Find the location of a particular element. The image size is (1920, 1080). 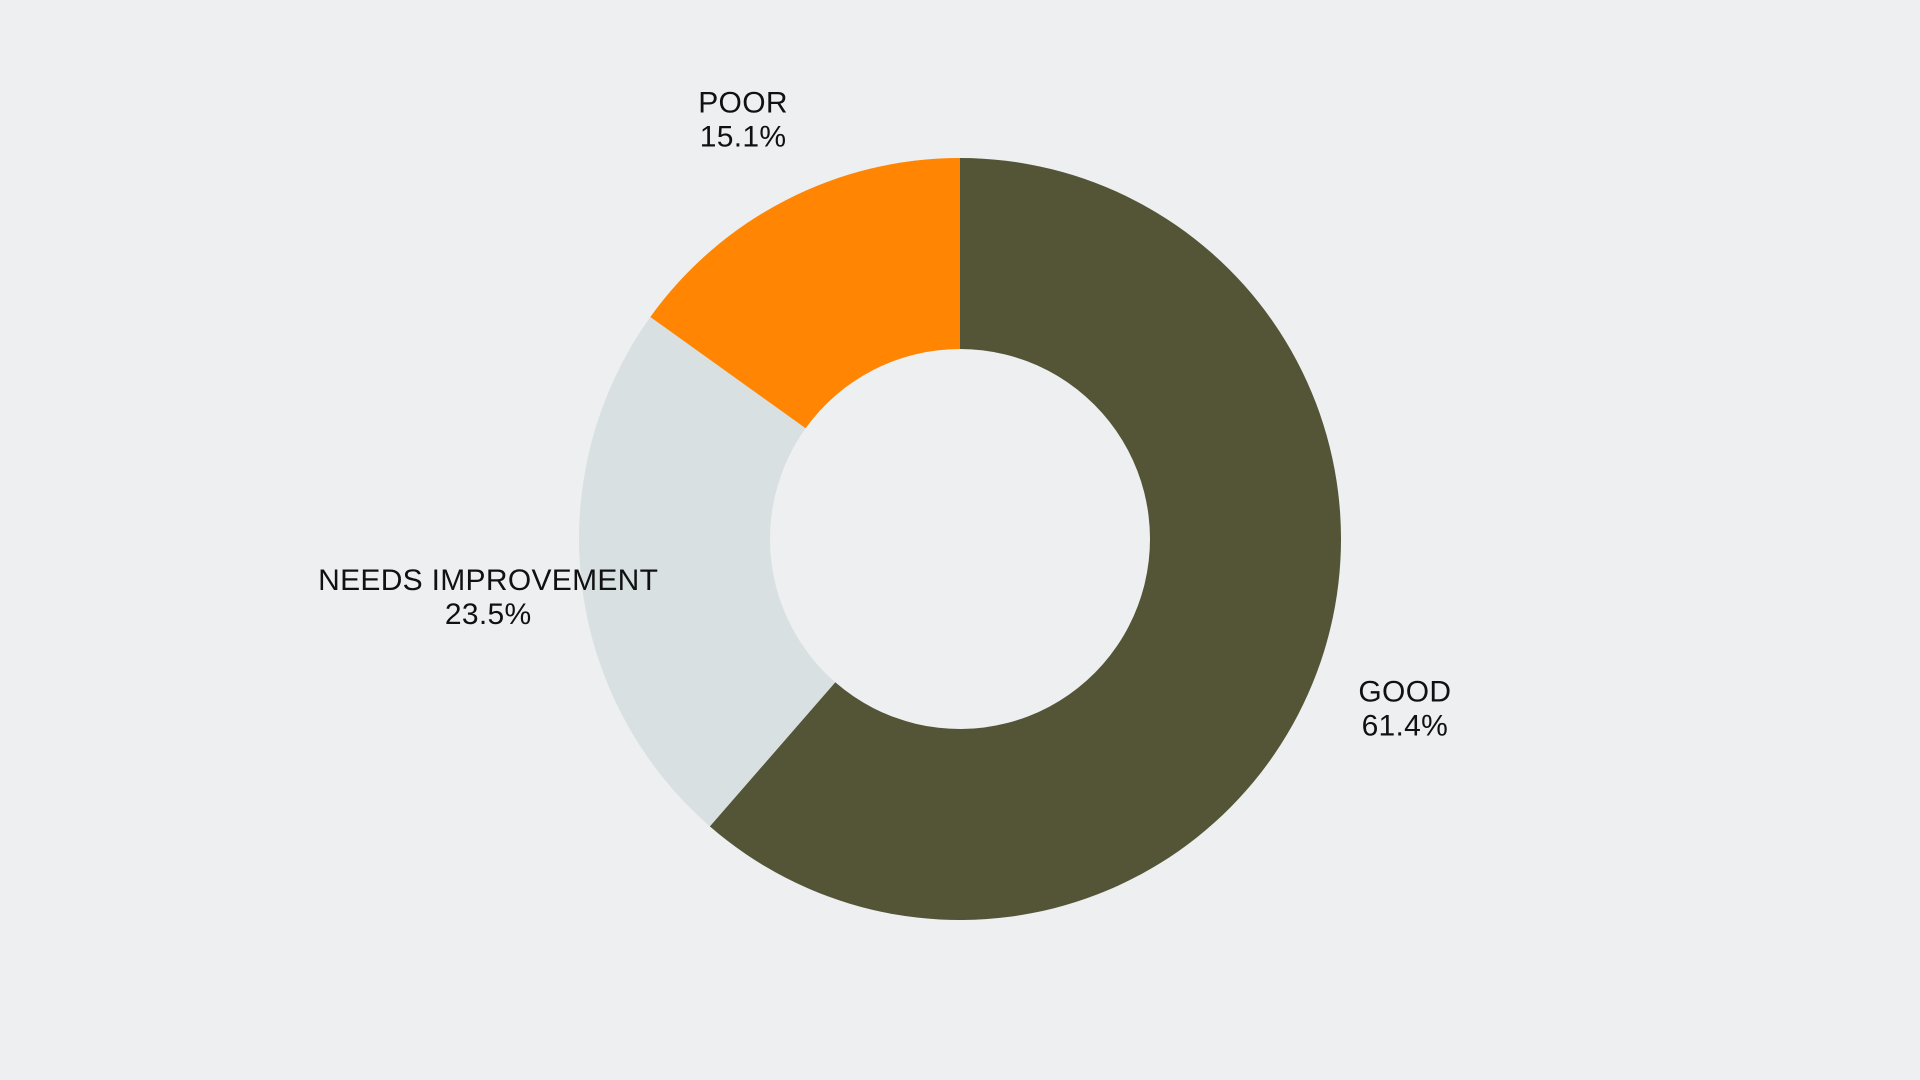

slice-label-needs-improvement: NEEDS IMPROVEMENT 23.5% is located at coordinates (488, 597).